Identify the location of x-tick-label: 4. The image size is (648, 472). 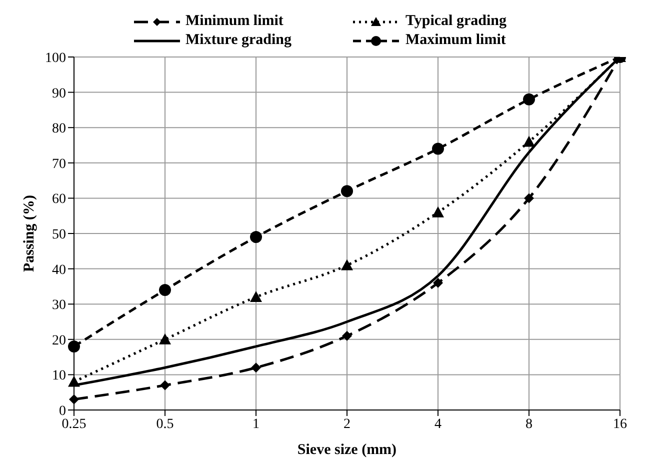
(438, 424).